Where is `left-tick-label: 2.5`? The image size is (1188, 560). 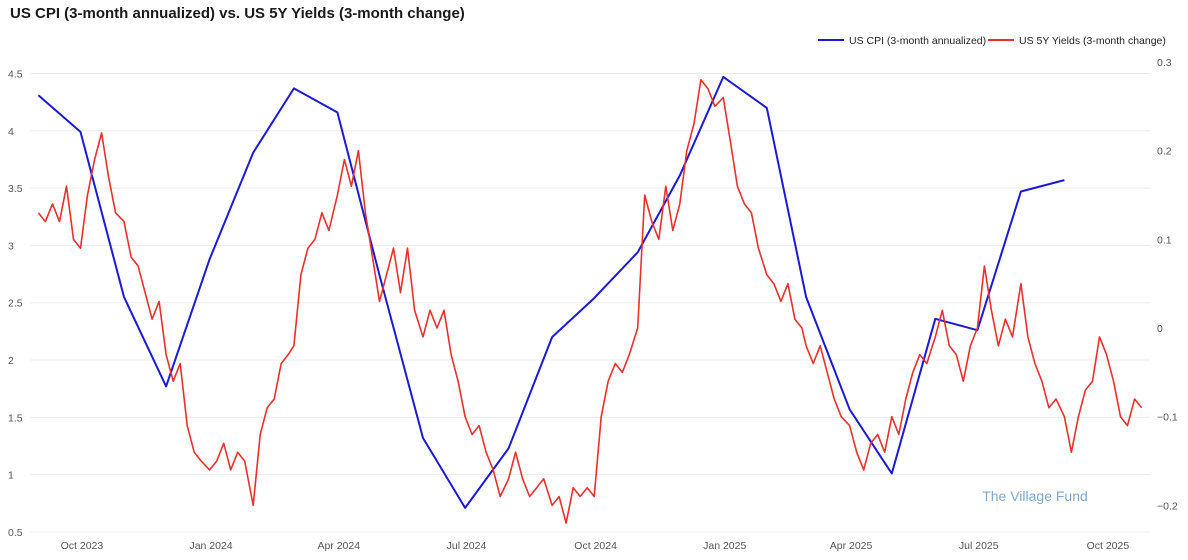 left-tick-label: 2.5 is located at coordinates (15, 304).